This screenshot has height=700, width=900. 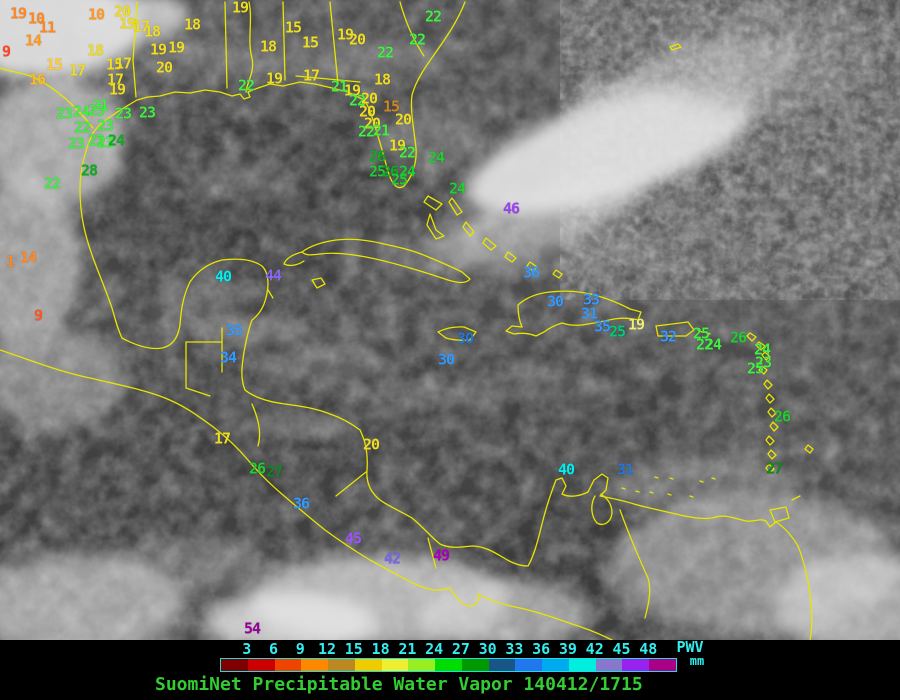 What do you see at coordinates (690, 647) in the screenshot?
I see `colorbar-title: PWV` at bounding box center [690, 647].